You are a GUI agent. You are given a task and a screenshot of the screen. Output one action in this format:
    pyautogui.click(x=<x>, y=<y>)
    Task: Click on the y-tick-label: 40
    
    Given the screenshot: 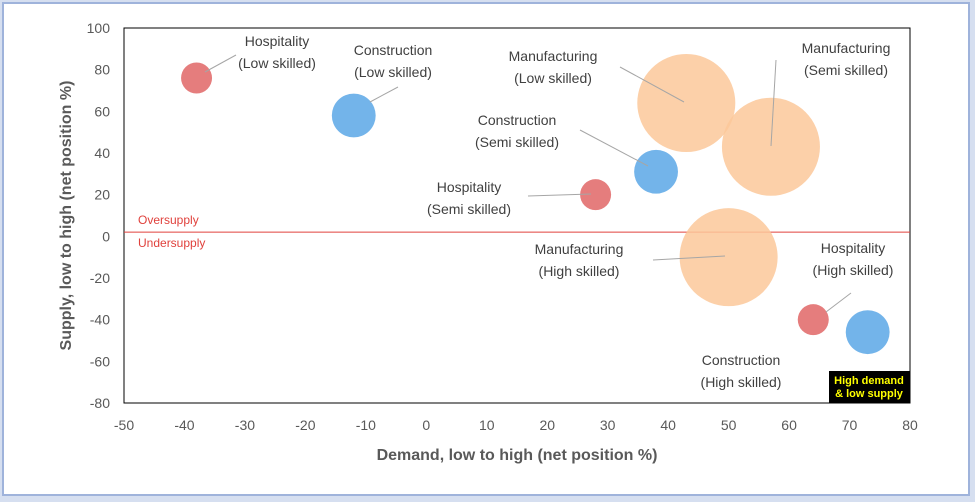 What is the action you would take?
    pyautogui.click(x=102, y=153)
    